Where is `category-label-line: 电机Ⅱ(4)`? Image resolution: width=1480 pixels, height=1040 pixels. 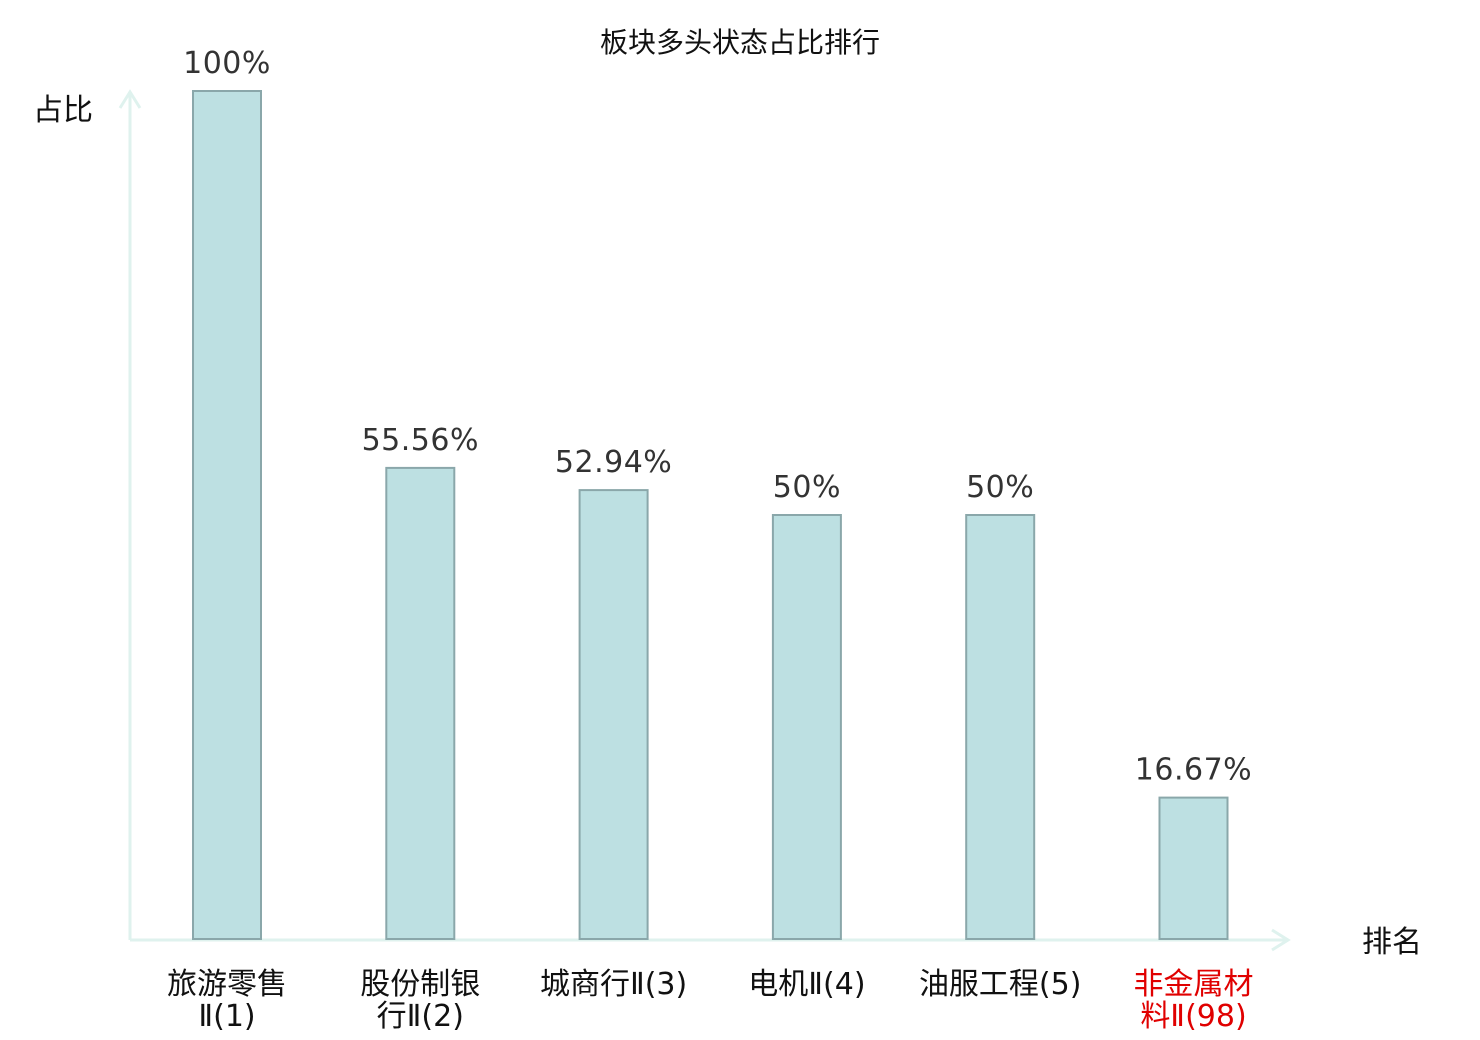
category-label-line: 电机Ⅱ(4) is located at coordinates (806, 984).